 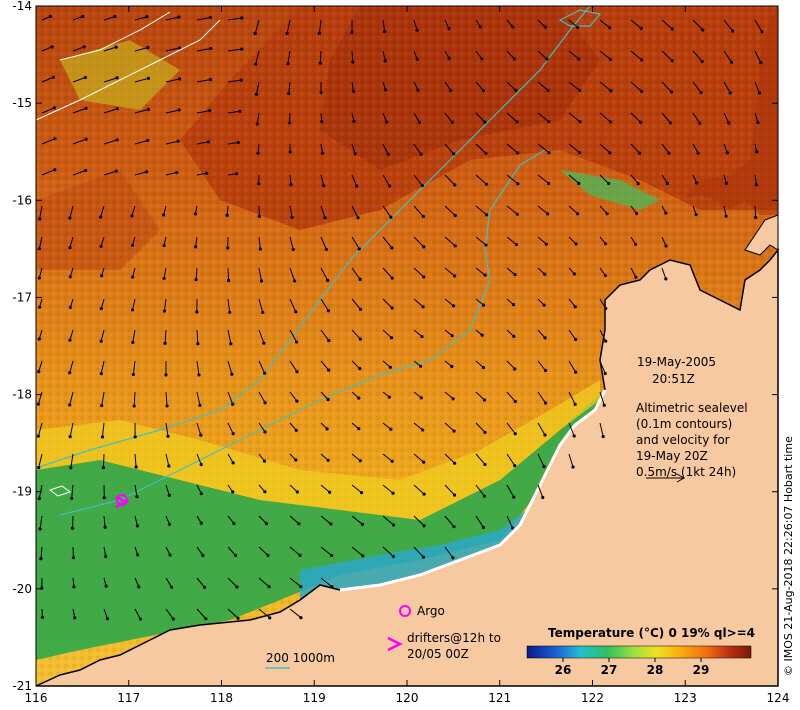 I want to click on colorbar-gradient, so click(x=639, y=652).